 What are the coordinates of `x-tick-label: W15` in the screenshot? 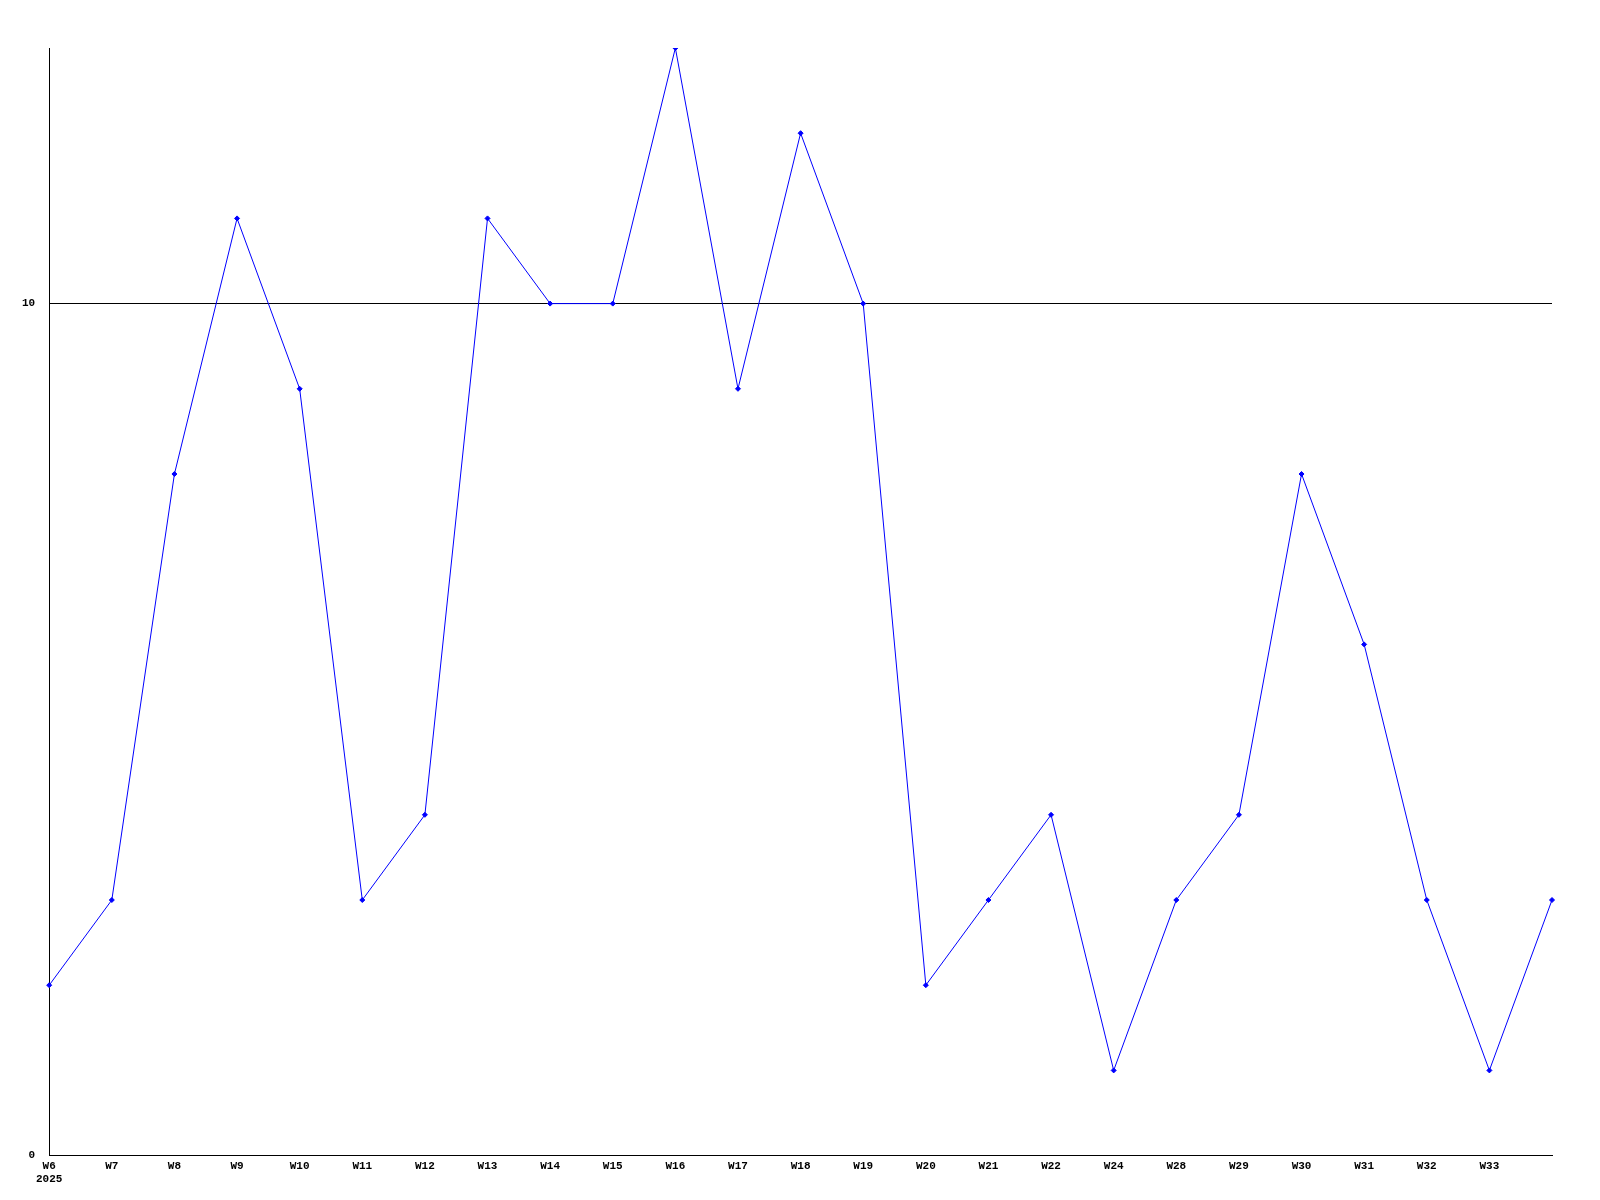 It's located at (613, 1165).